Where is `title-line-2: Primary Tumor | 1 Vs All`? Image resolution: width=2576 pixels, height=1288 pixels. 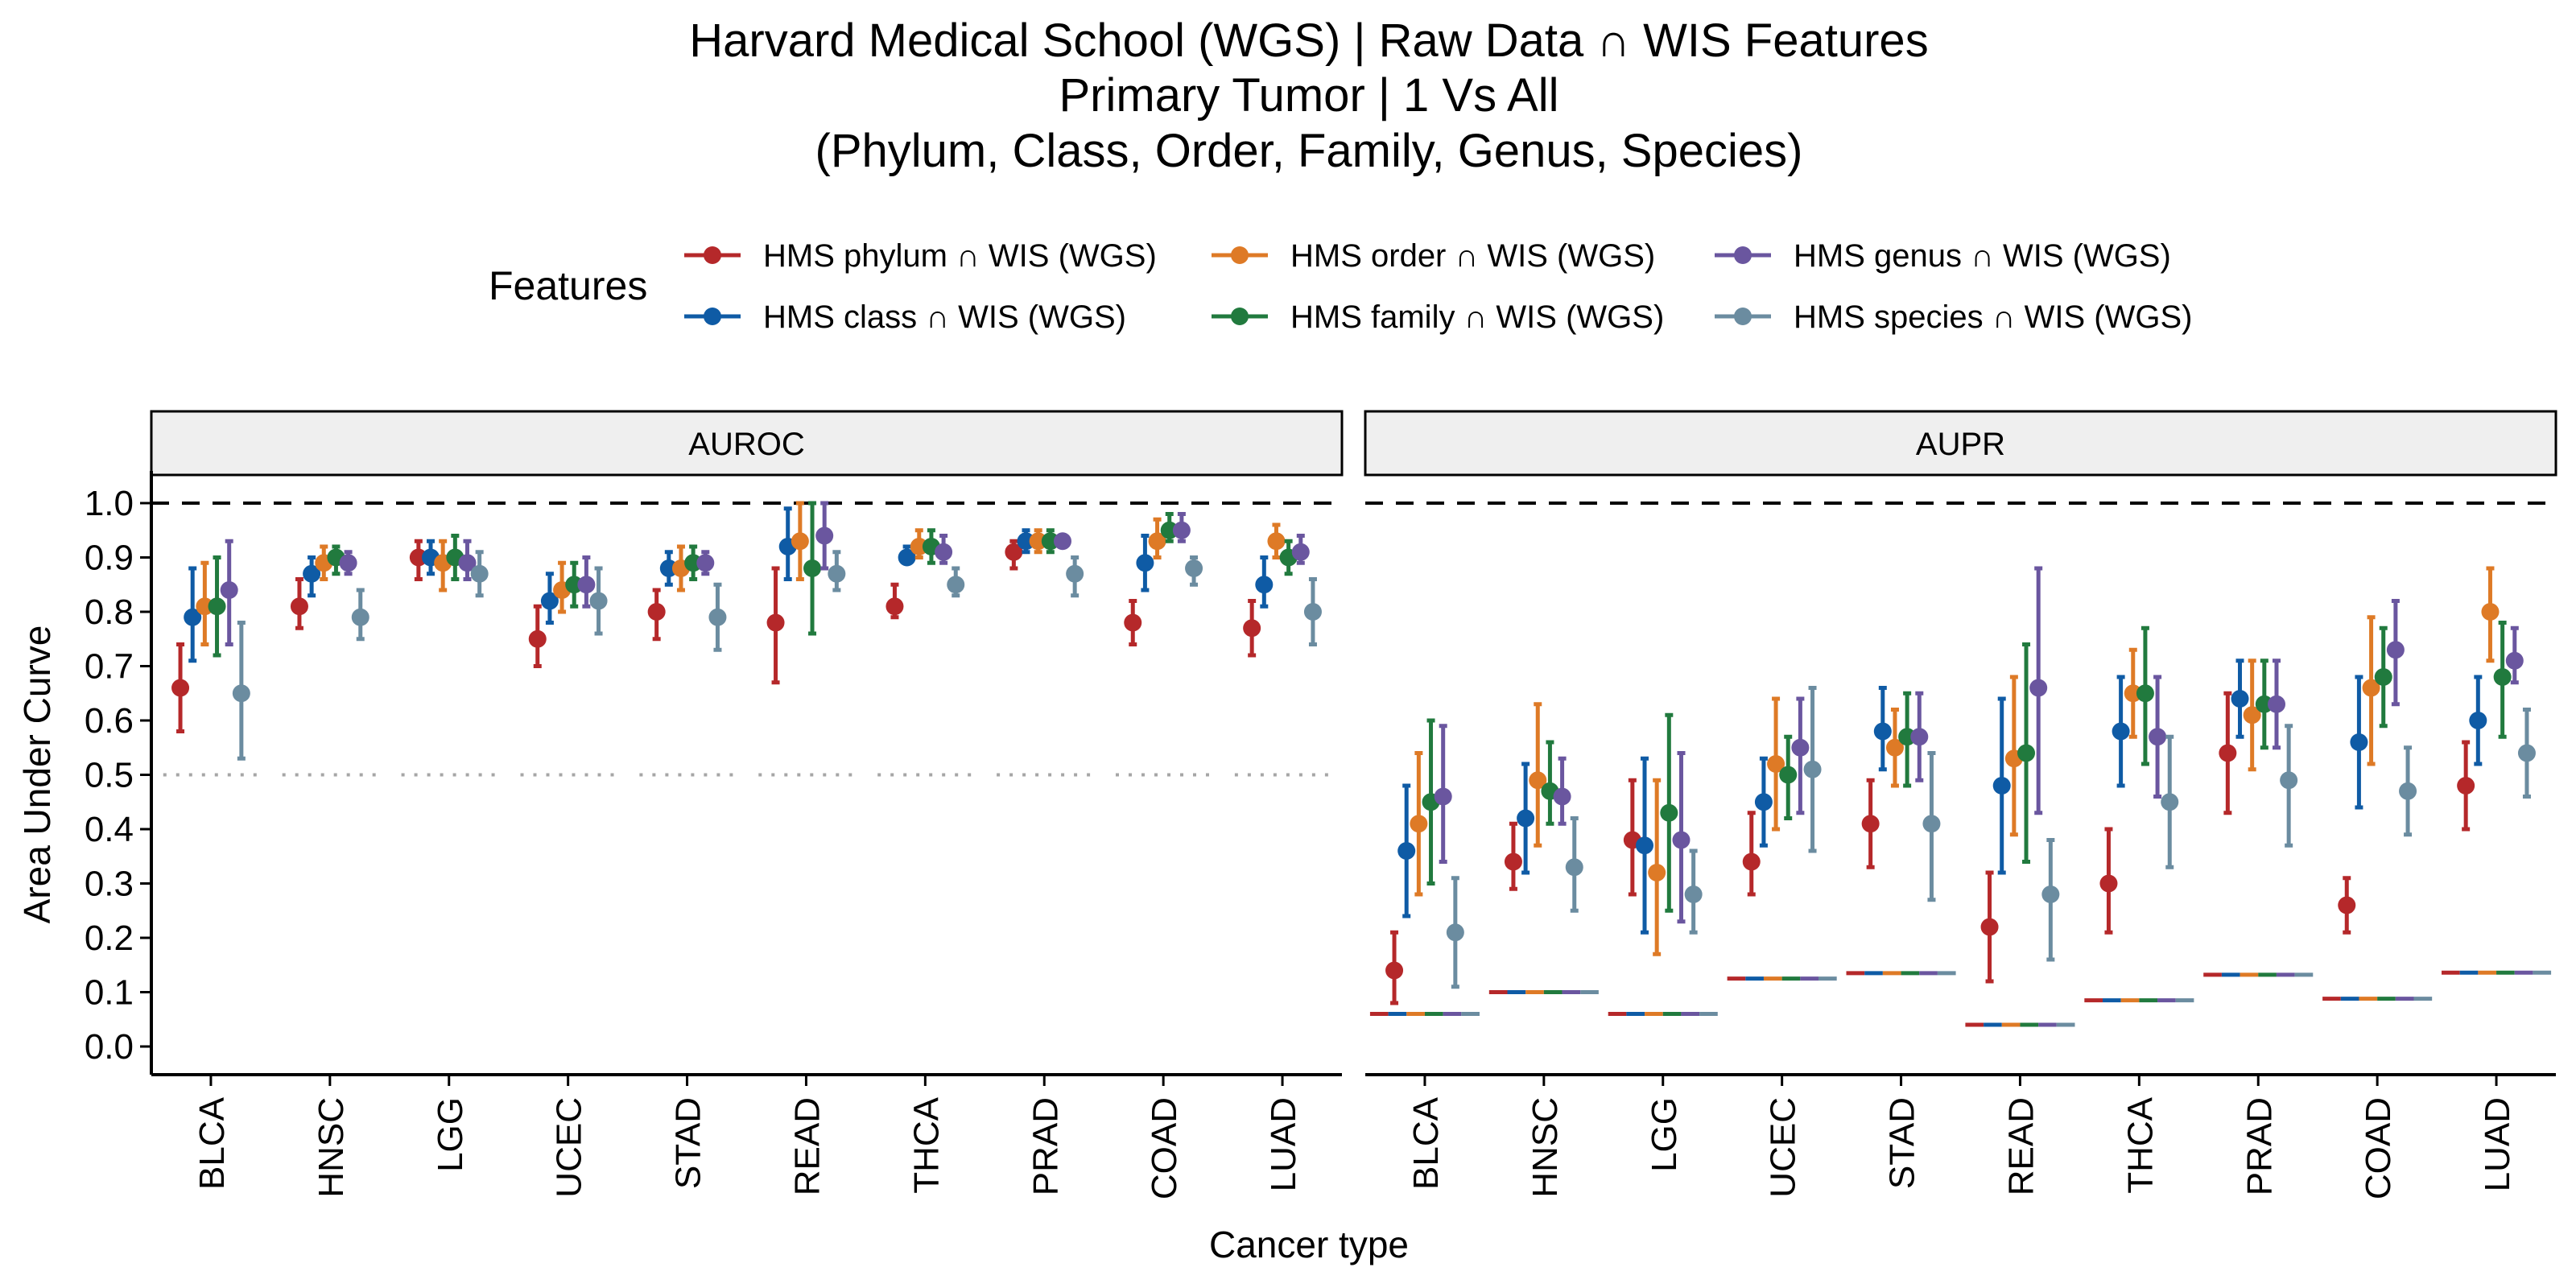
title-line-2: Primary Tumor | 1 Vs All is located at coordinates (1309, 95).